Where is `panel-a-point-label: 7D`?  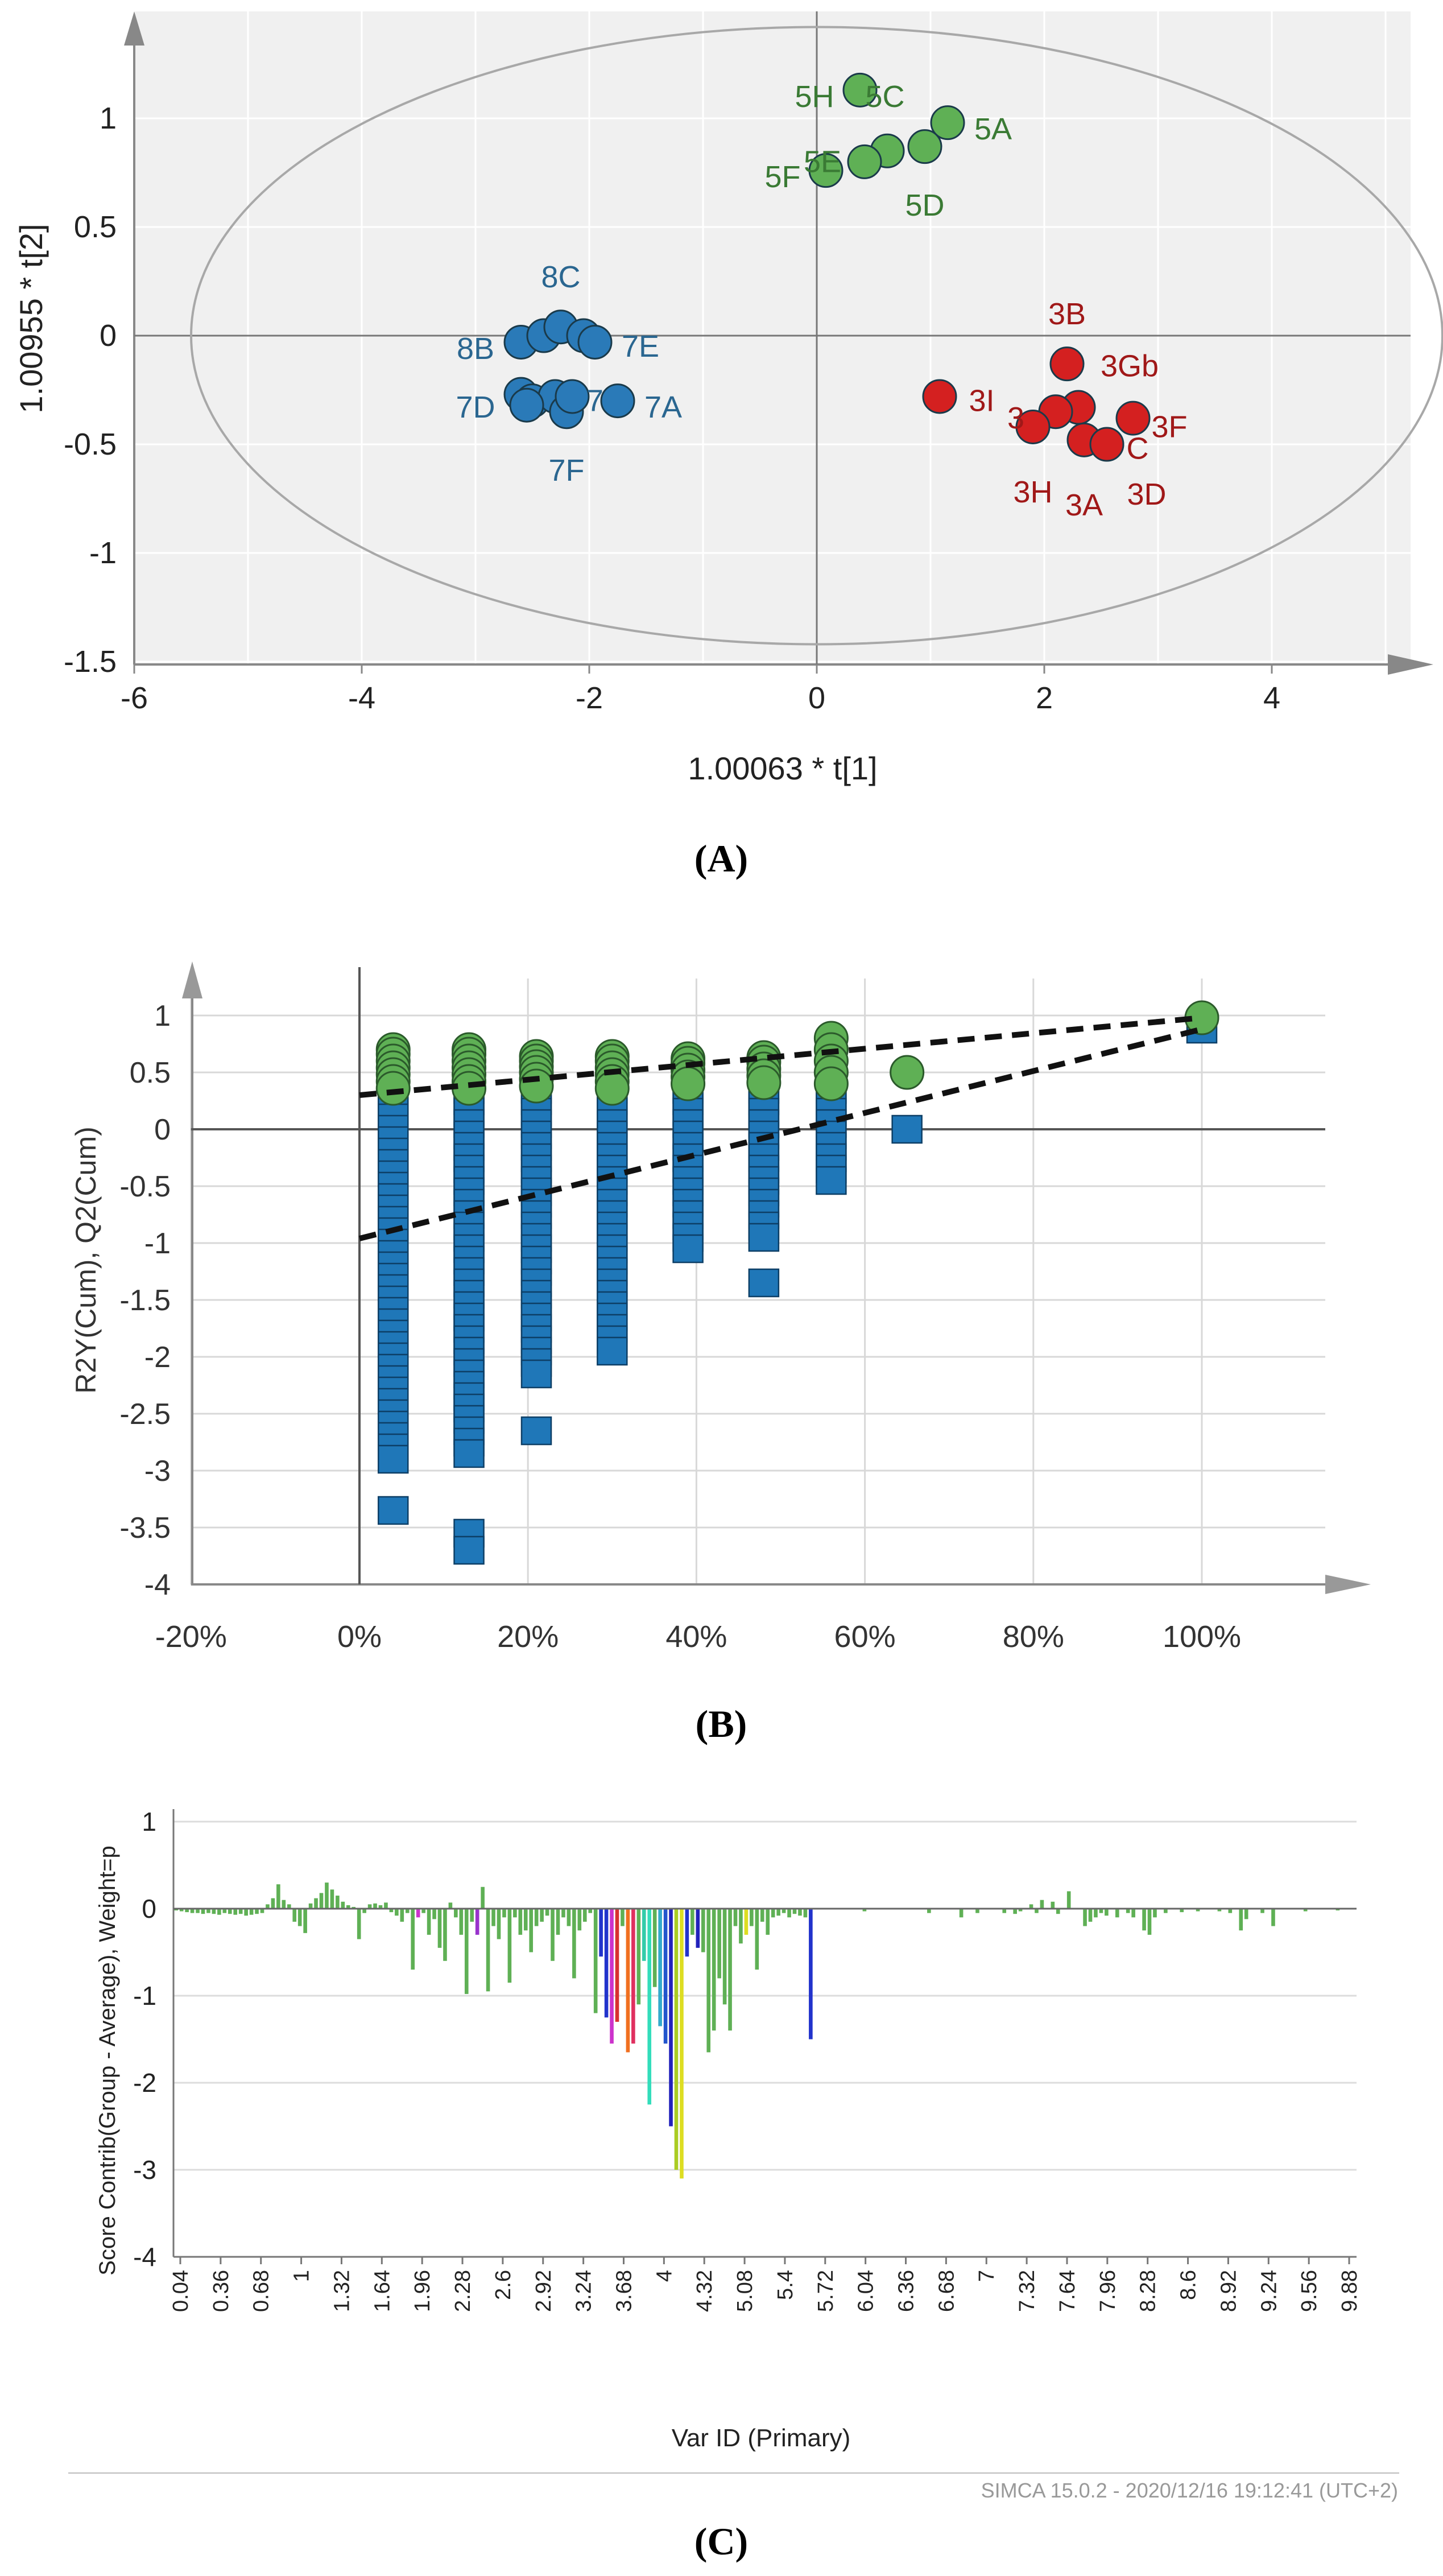
panel-a-point-label: 7D is located at coordinates (475, 407).